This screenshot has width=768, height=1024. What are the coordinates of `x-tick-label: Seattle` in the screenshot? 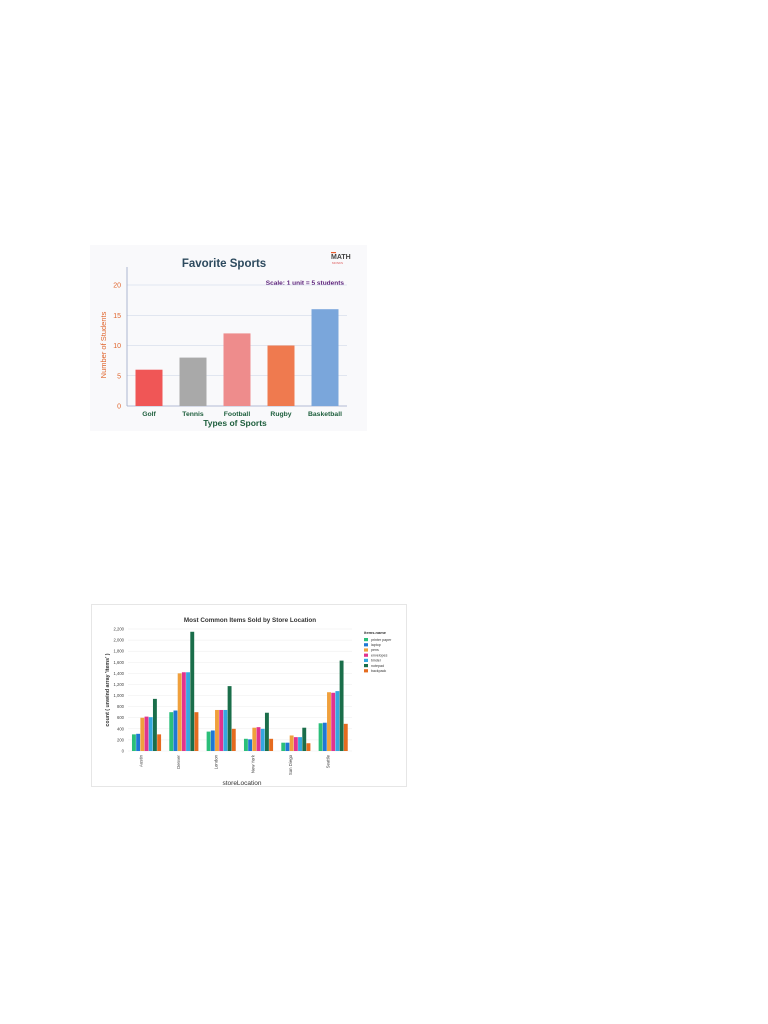 It's located at (327, 761).